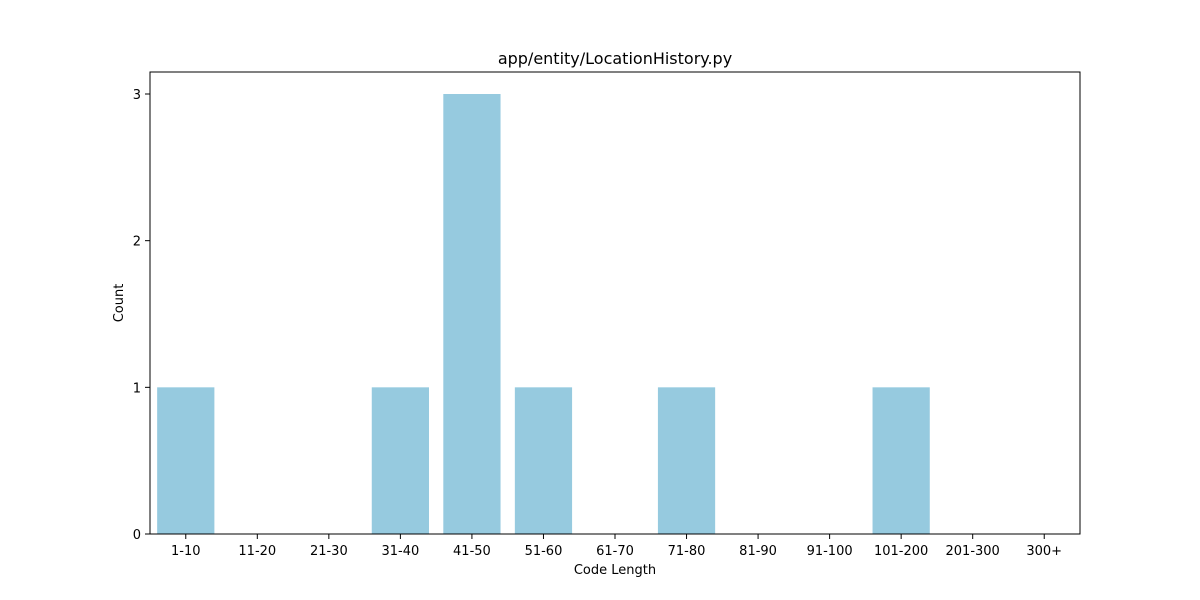 The height and width of the screenshot is (600, 1200). Describe the element at coordinates (137, 242) in the screenshot. I see `y-tick-label: 2` at that location.